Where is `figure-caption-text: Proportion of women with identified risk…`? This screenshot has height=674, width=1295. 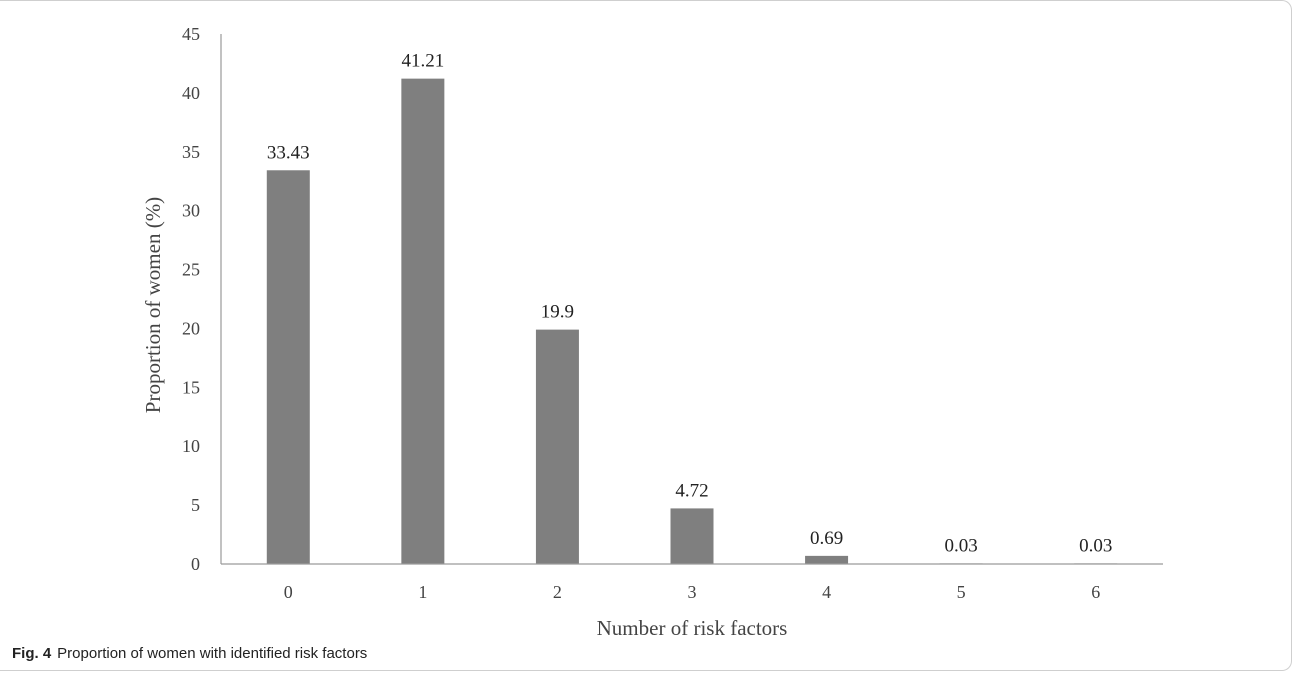
figure-caption-text: Proportion of women with identified risk… is located at coordinates (212, 653).